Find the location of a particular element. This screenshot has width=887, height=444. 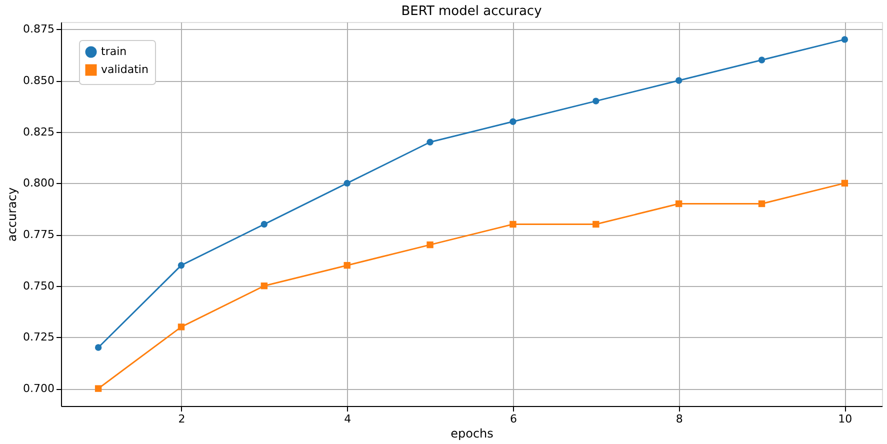

legend-label: validatin is located at coordinates (124, 69).